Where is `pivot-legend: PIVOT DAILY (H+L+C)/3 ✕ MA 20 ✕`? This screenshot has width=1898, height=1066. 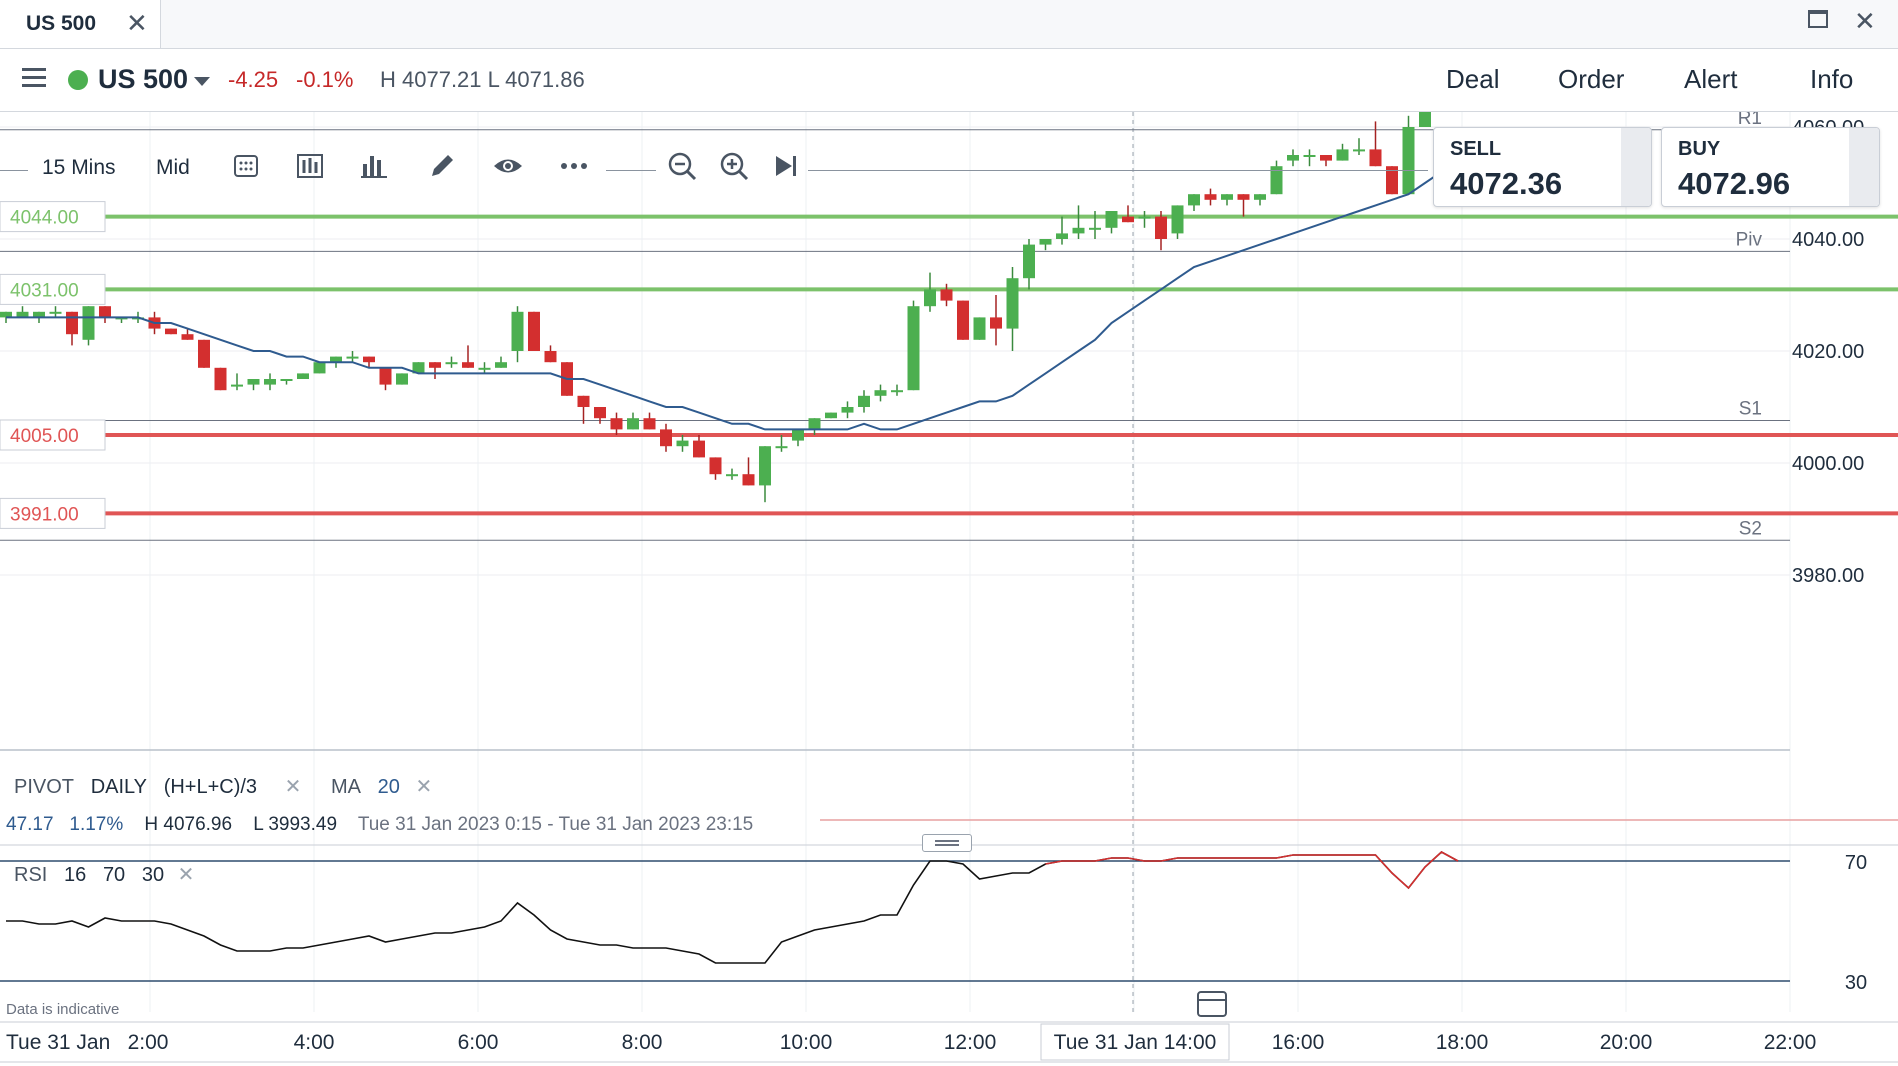
pivot-legend: PIVOT DAILY (H+L+C)/3 ✕ MA 20 ✕ is located at coordinates (223, 786).